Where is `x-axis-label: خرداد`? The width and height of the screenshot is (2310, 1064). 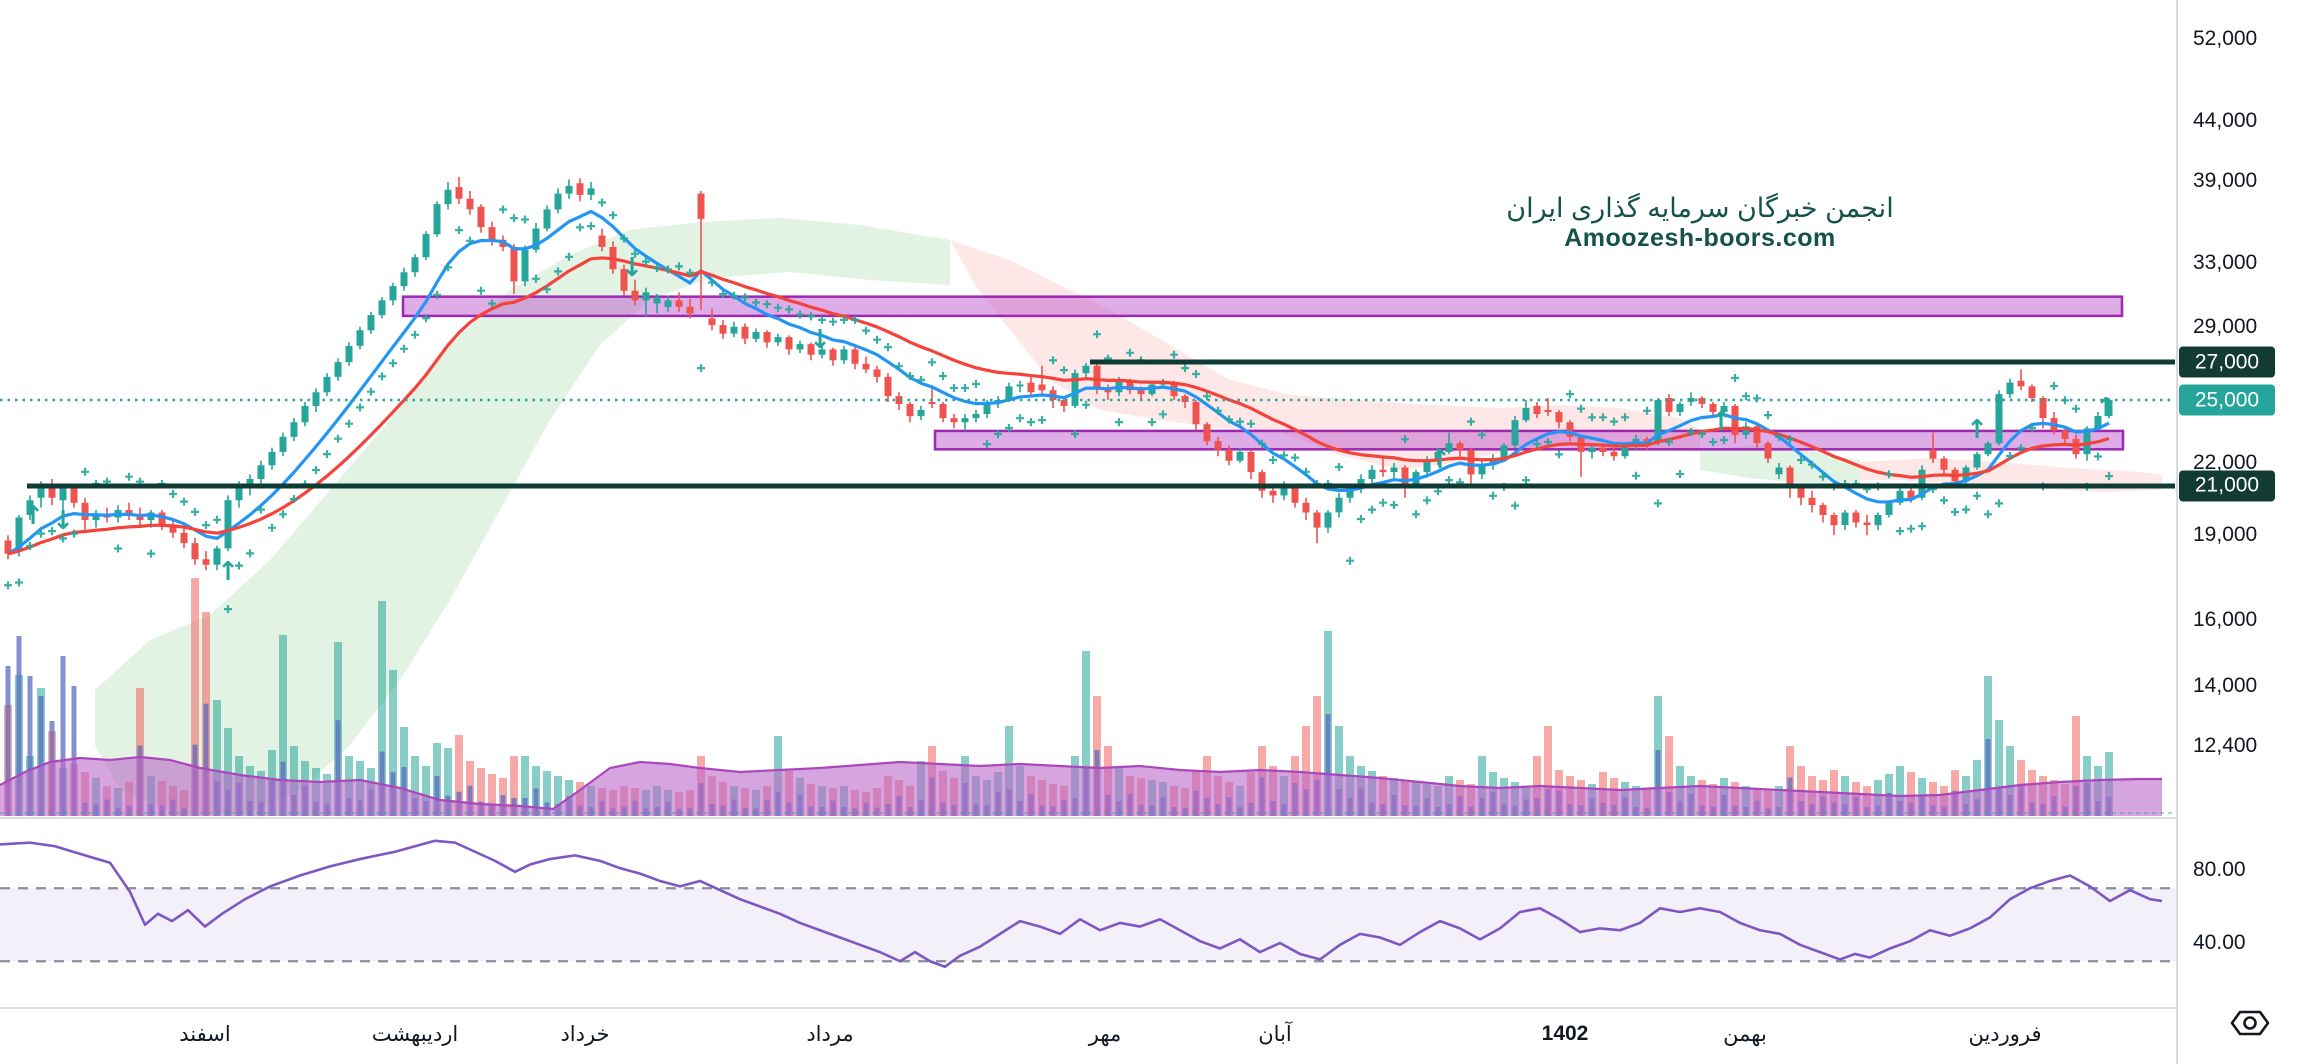
x-axis-label: خرداد is located at coordinates (585, 1034).